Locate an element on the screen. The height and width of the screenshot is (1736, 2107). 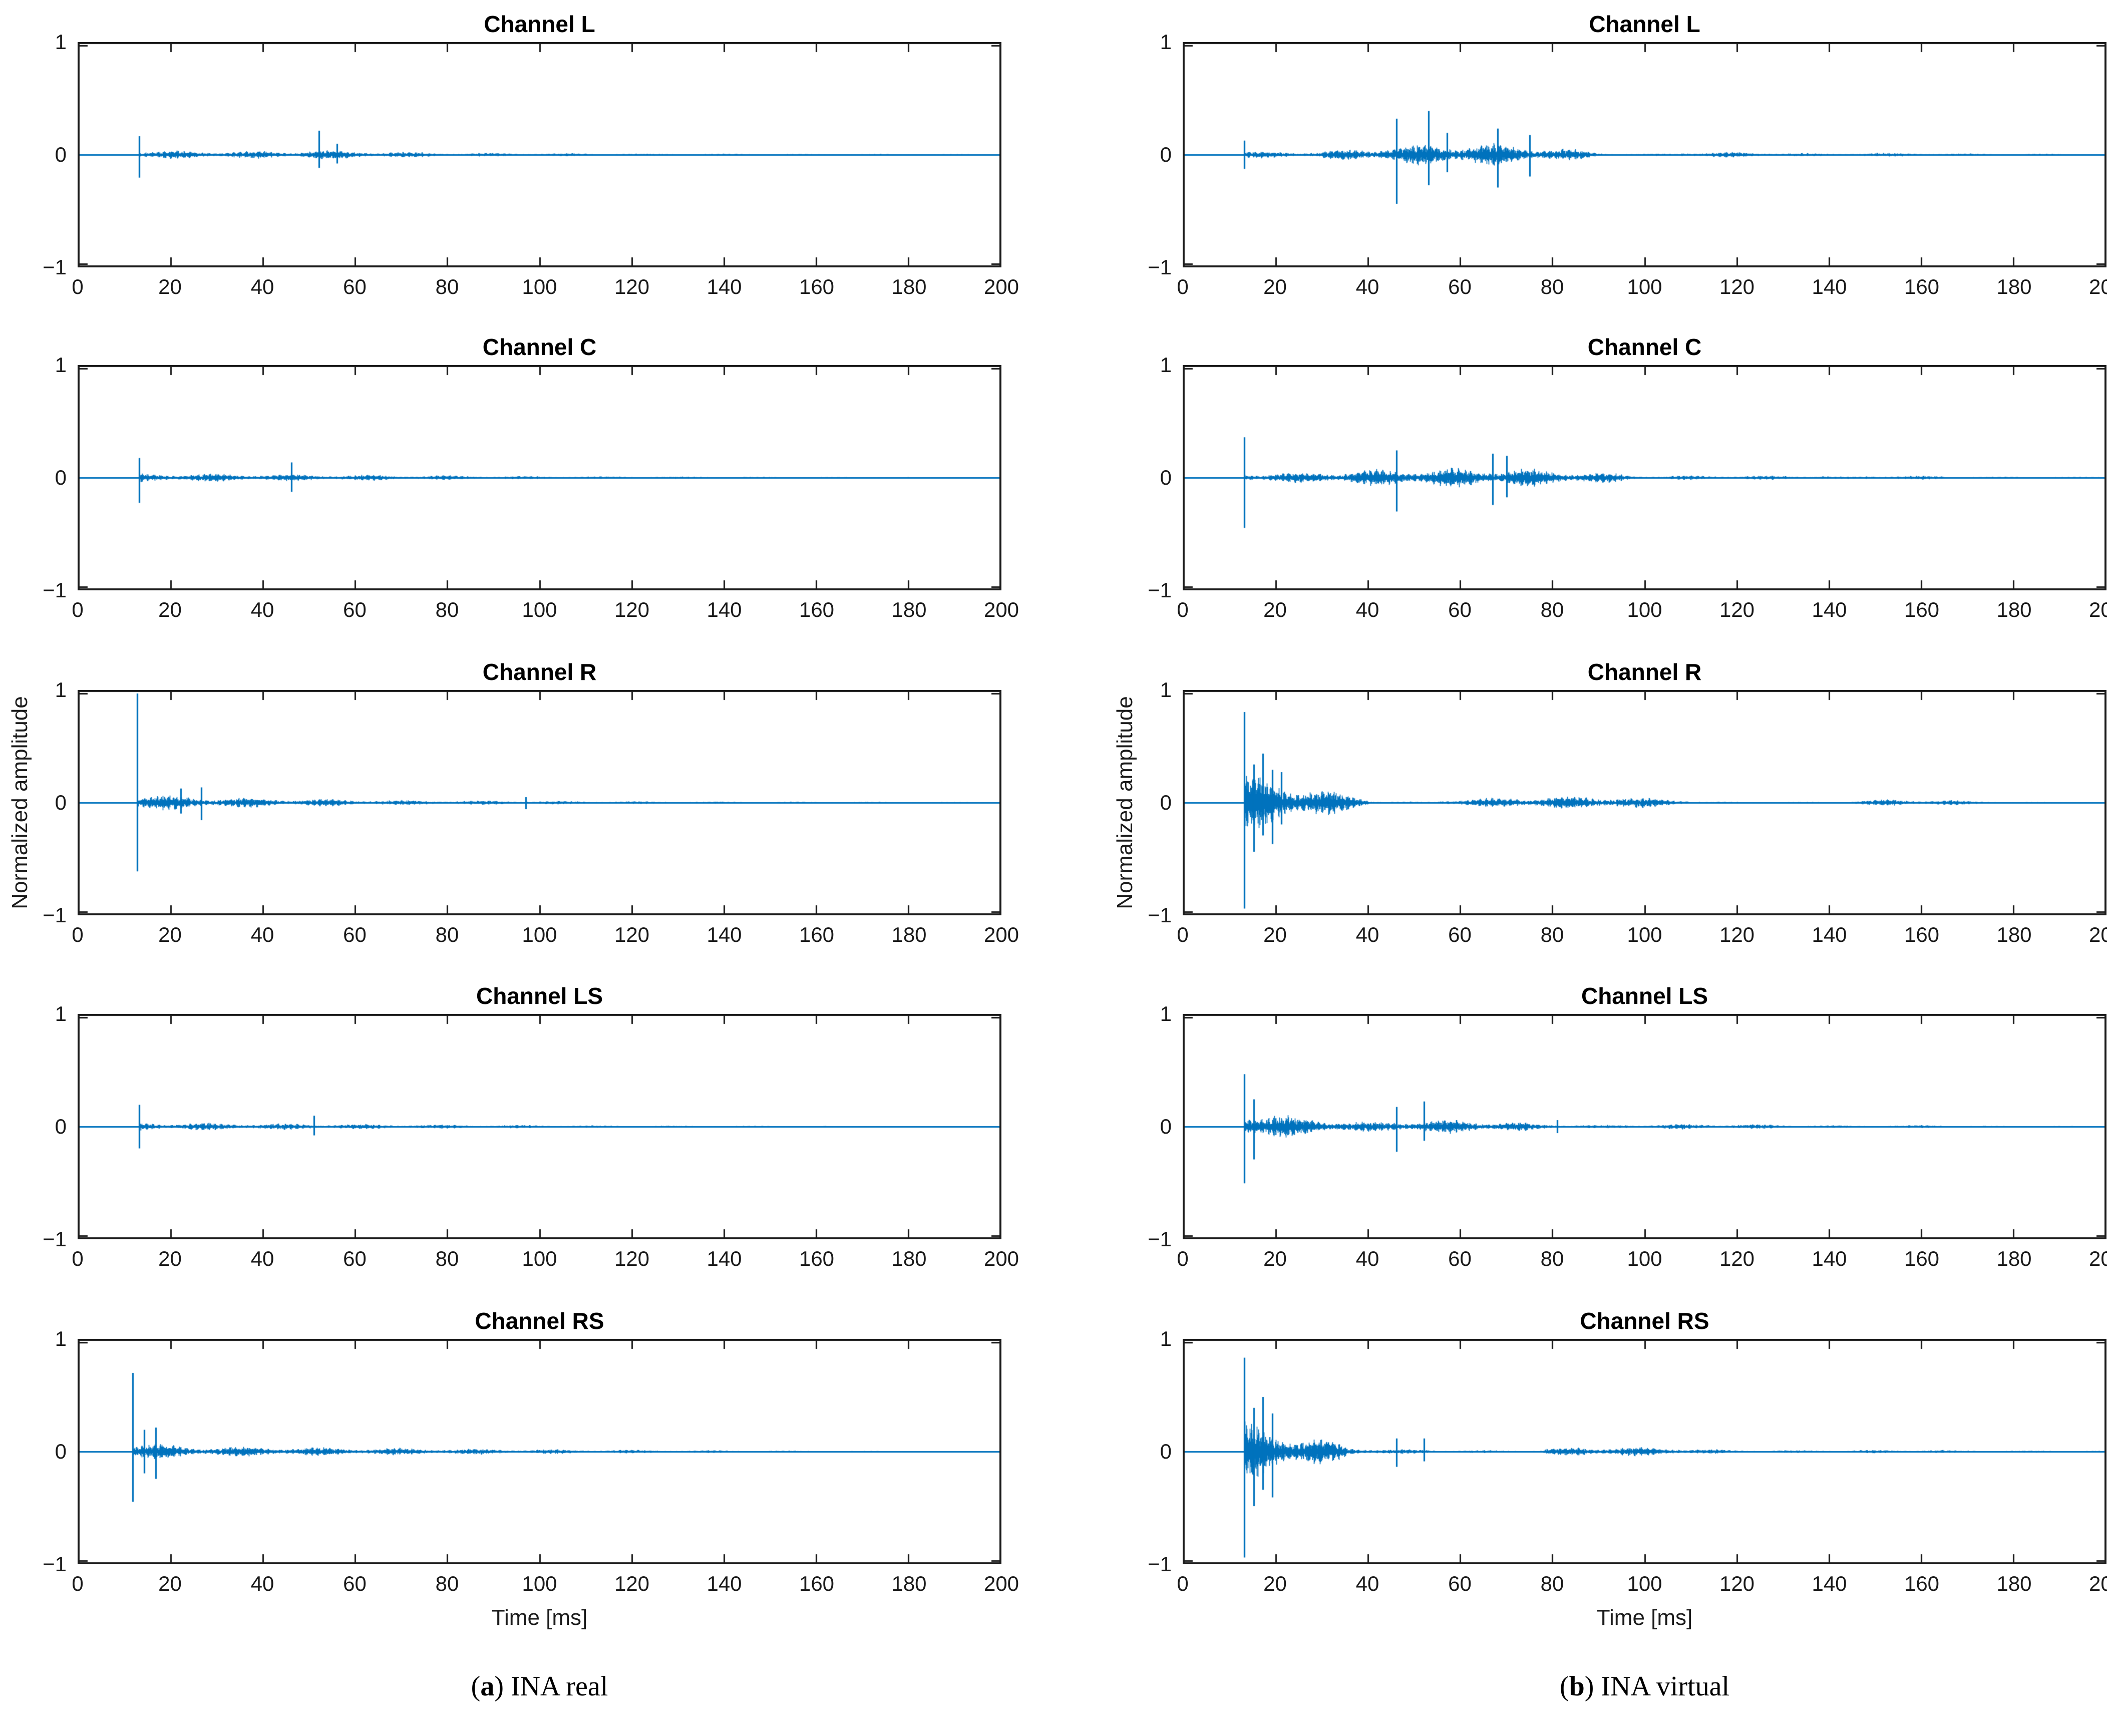
waveform-canvas-a-L is located at coordinates (539, 155).